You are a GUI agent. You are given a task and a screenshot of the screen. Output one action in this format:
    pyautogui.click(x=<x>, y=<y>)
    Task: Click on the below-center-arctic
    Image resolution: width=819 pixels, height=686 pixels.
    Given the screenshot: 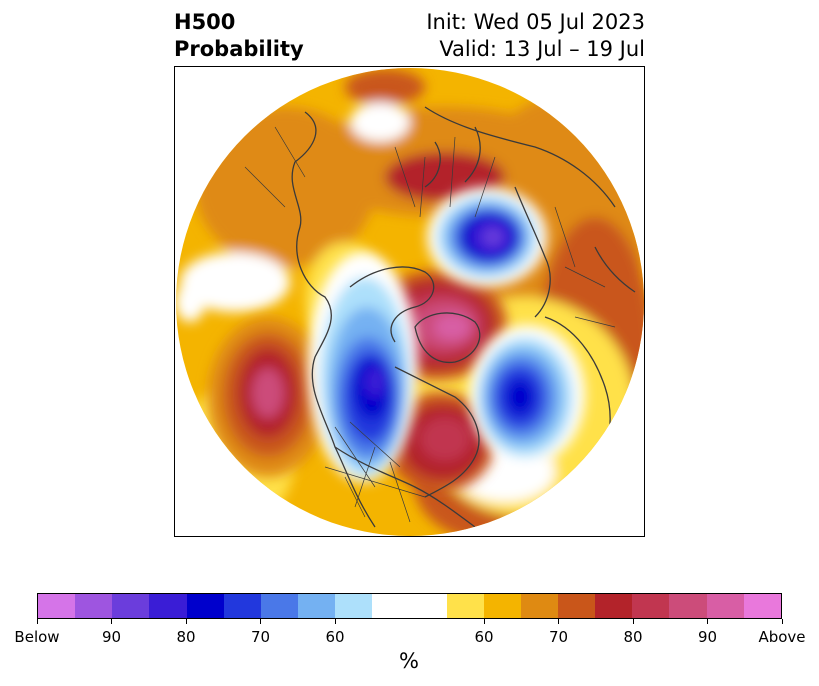 What is the action you would take?
    pyautogui.click(x=487, y=237)
    